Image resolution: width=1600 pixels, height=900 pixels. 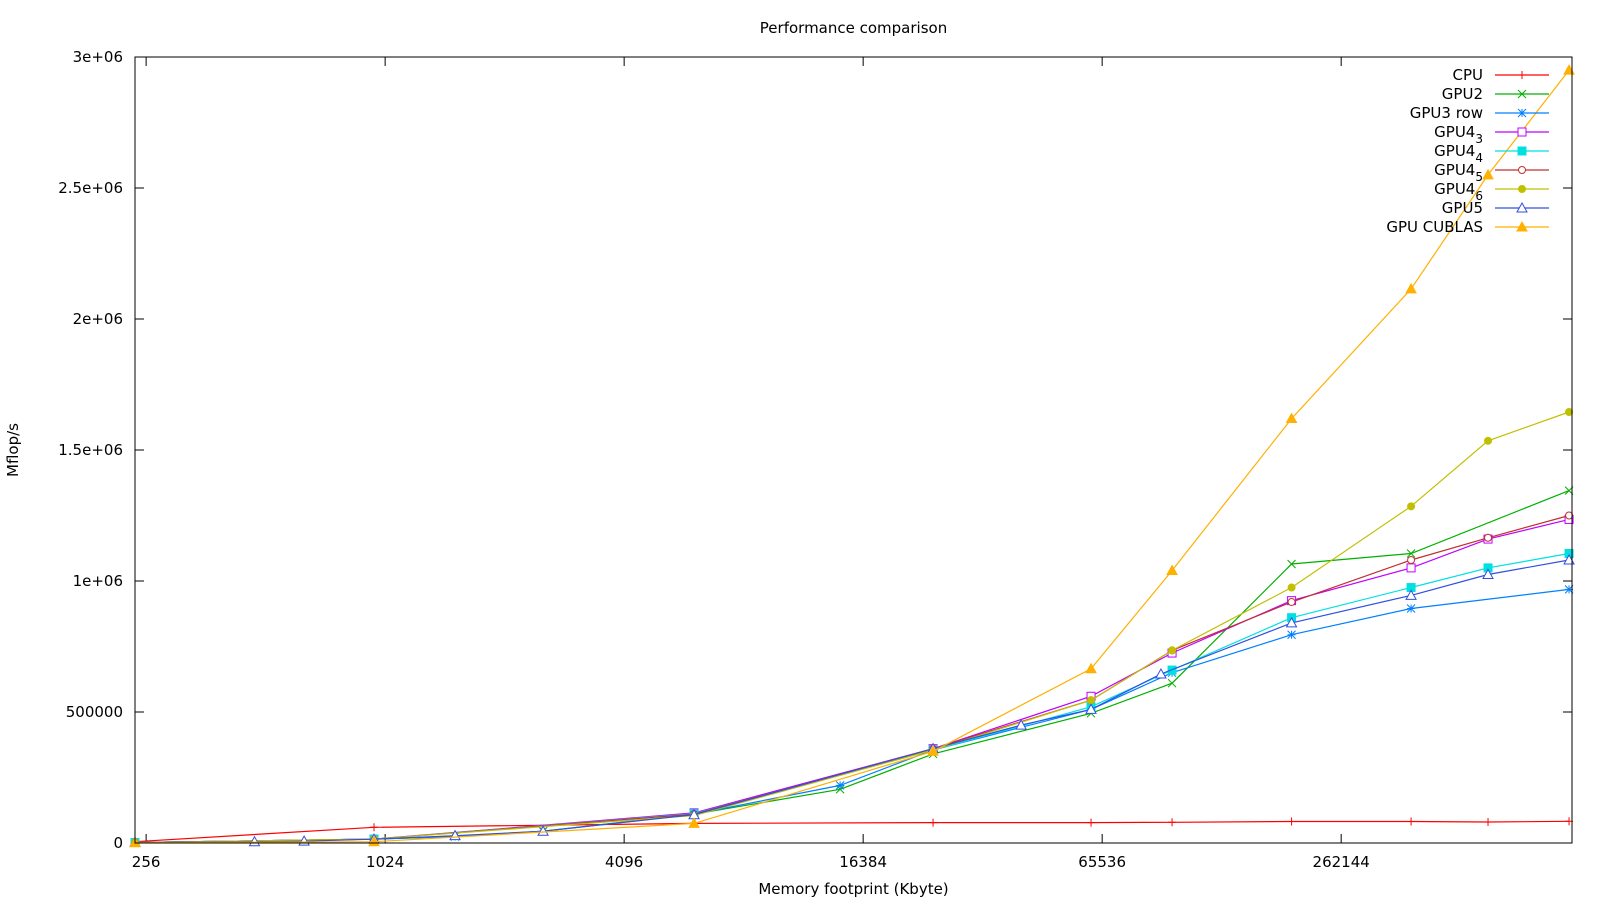 What do you see at coordinates (90, 188) in the screenshot?
I see `y-tick-label: 2.5e+06` at bounding box center [90, 188].